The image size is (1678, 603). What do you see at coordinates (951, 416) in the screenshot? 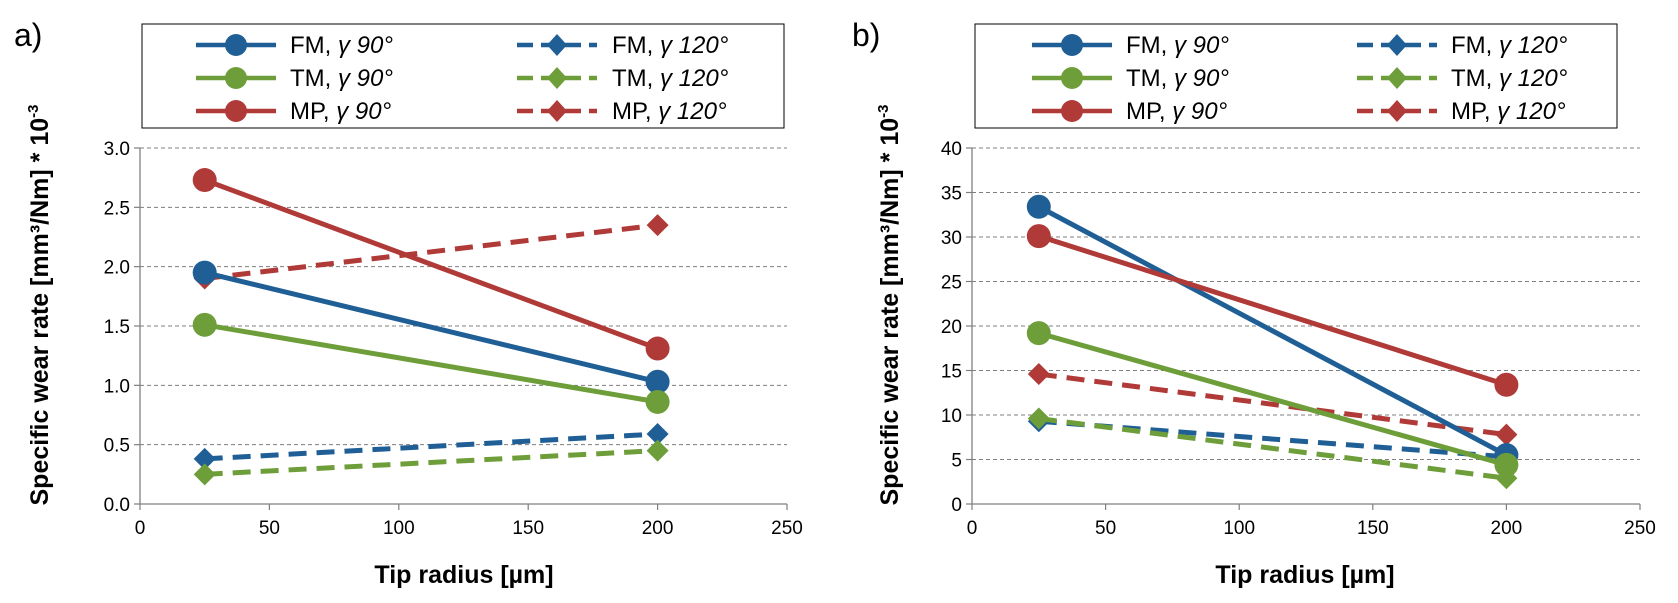
I see `y-tick-label: 10` at bounding box center [951, 416].